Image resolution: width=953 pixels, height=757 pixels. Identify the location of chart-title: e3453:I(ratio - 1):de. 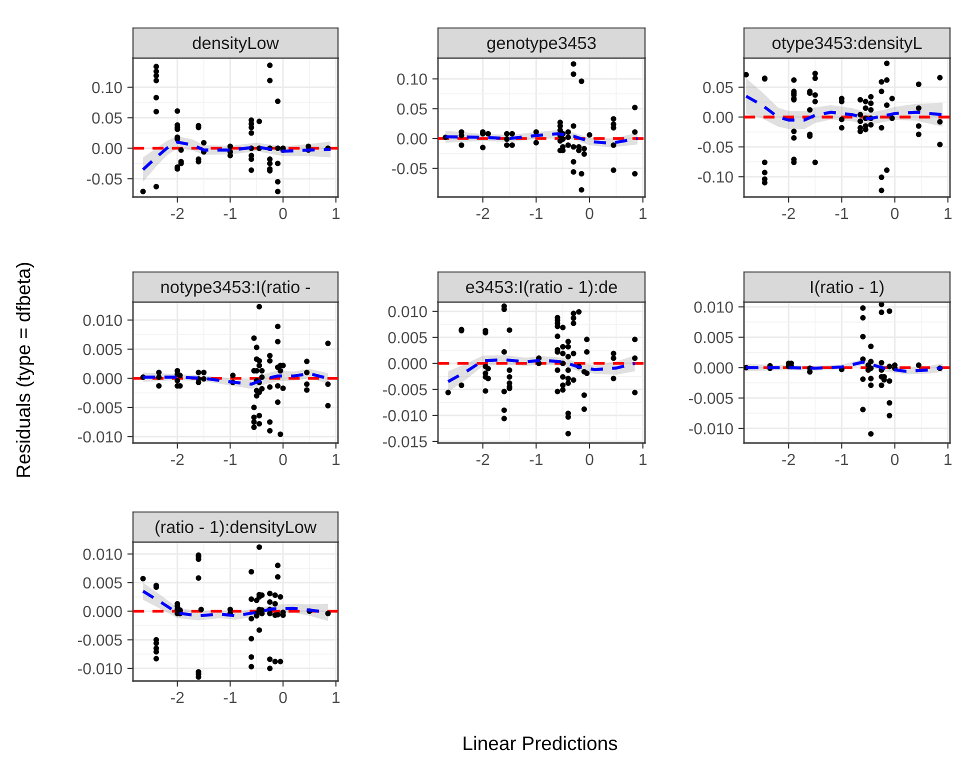
(541, 288).